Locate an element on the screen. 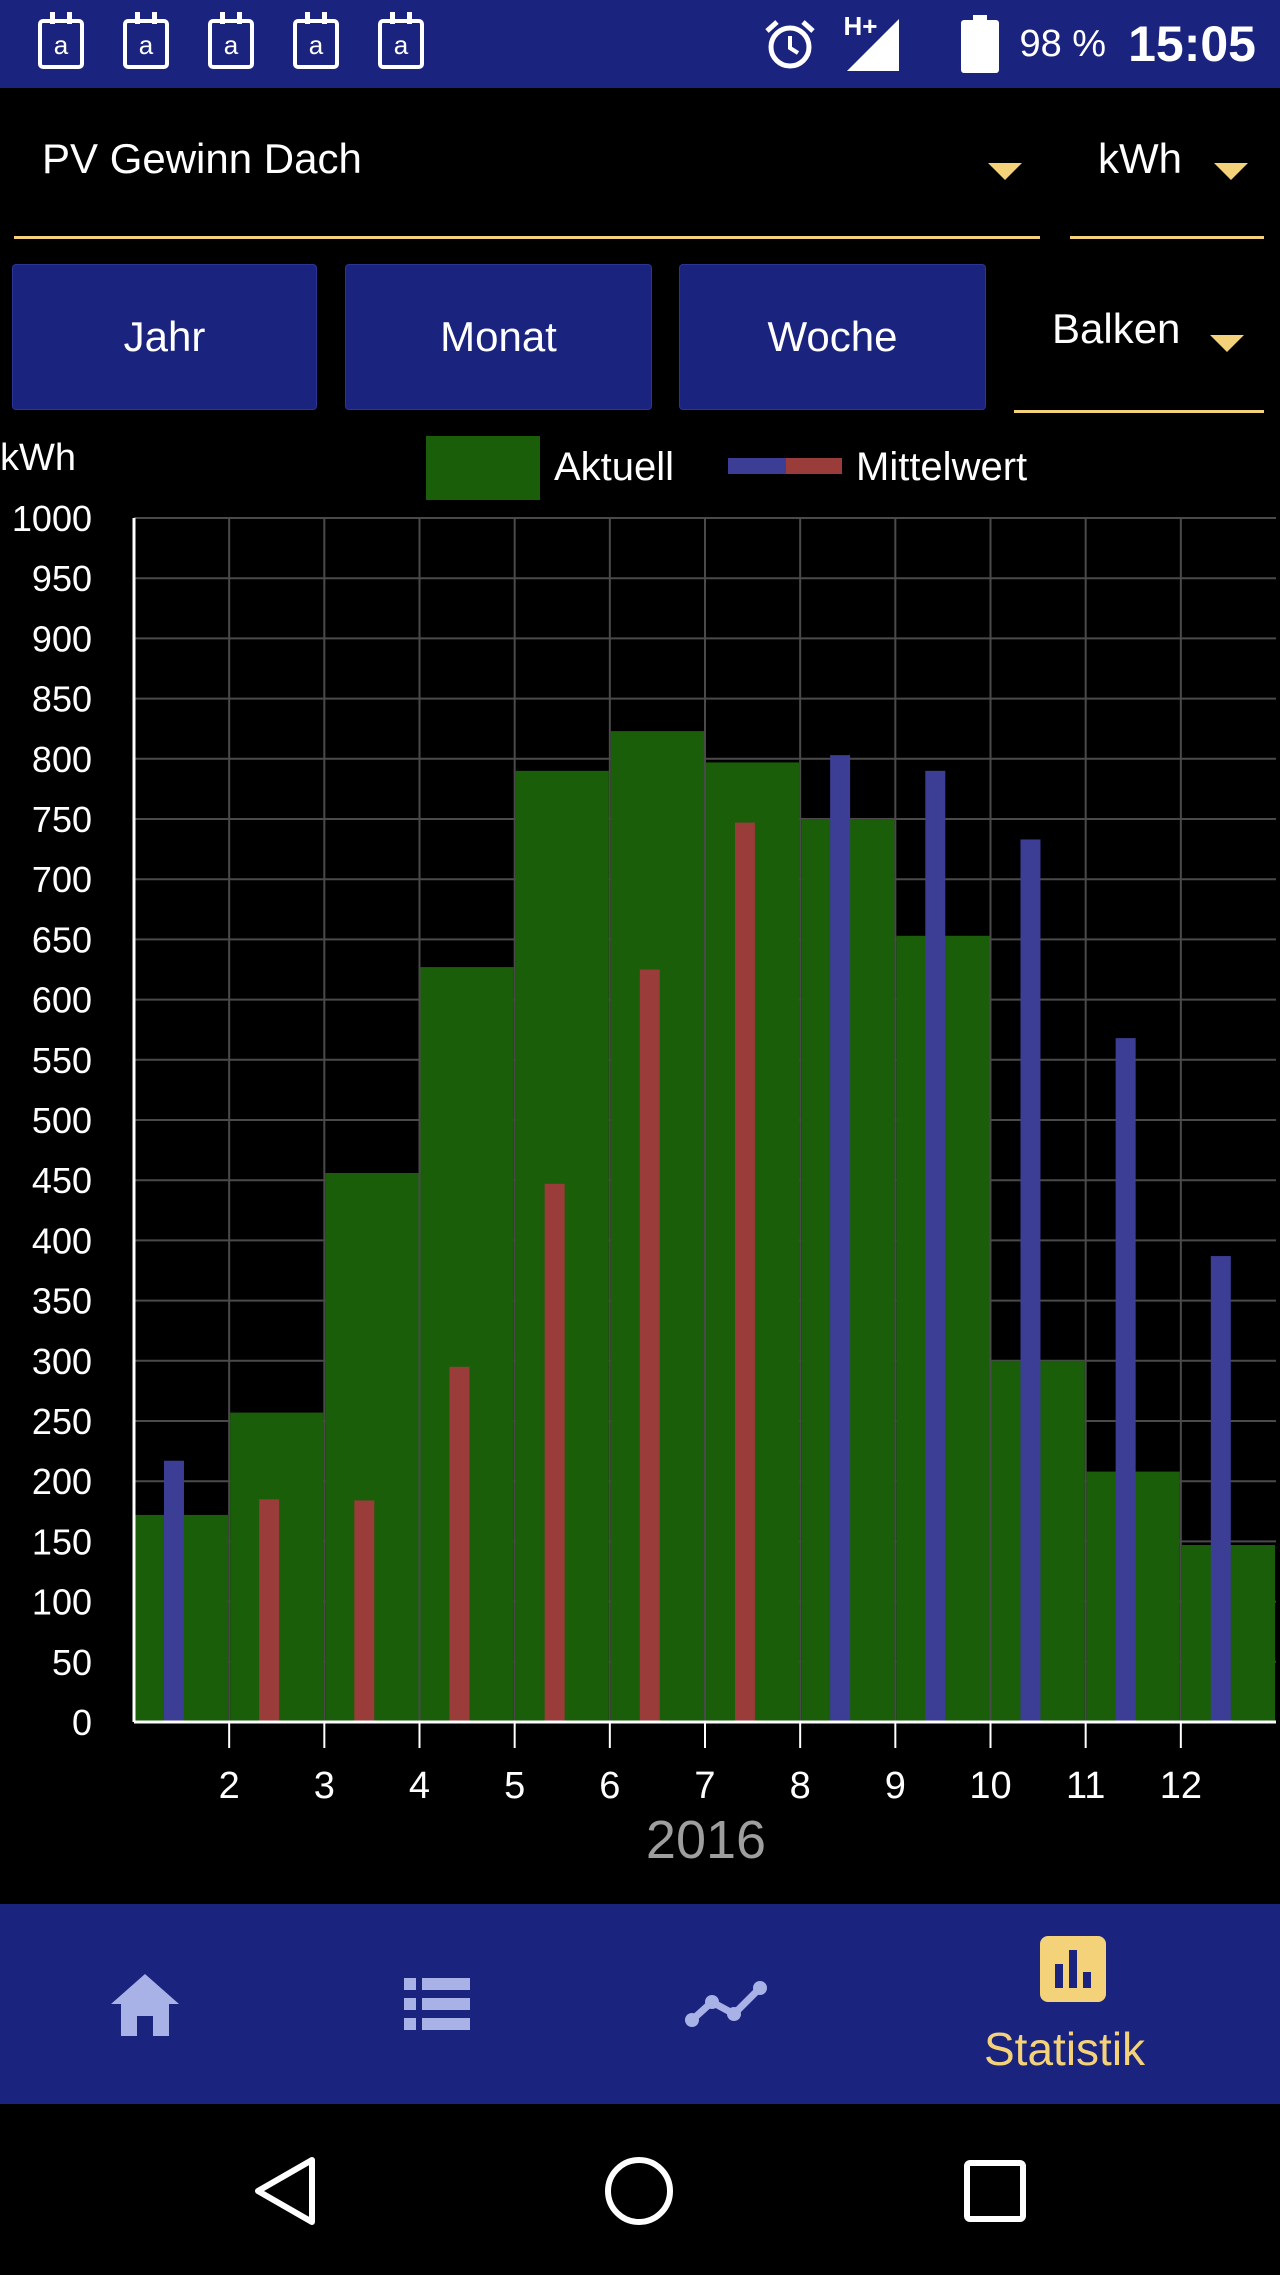 Image resolution: width=1280 pixels, height=2275 pixels. legend-swatch-mittelwert-future is located at coordinates (757, 466).